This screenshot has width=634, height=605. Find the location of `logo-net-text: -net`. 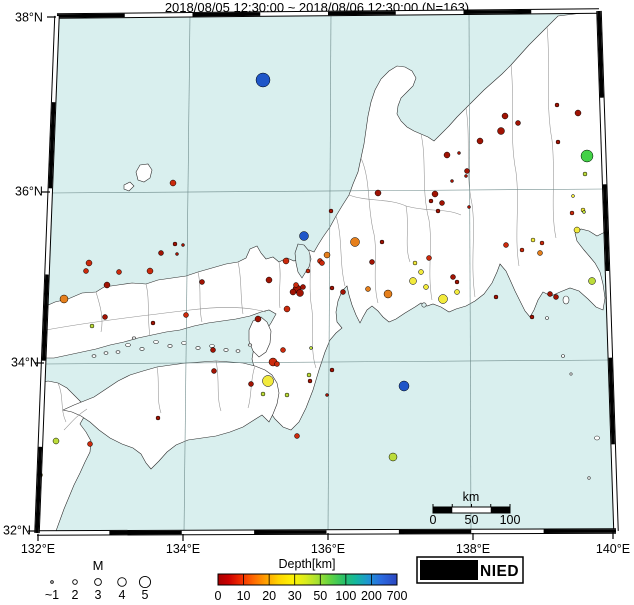

logo-net-text: -net is located at coordinates (455, 573).